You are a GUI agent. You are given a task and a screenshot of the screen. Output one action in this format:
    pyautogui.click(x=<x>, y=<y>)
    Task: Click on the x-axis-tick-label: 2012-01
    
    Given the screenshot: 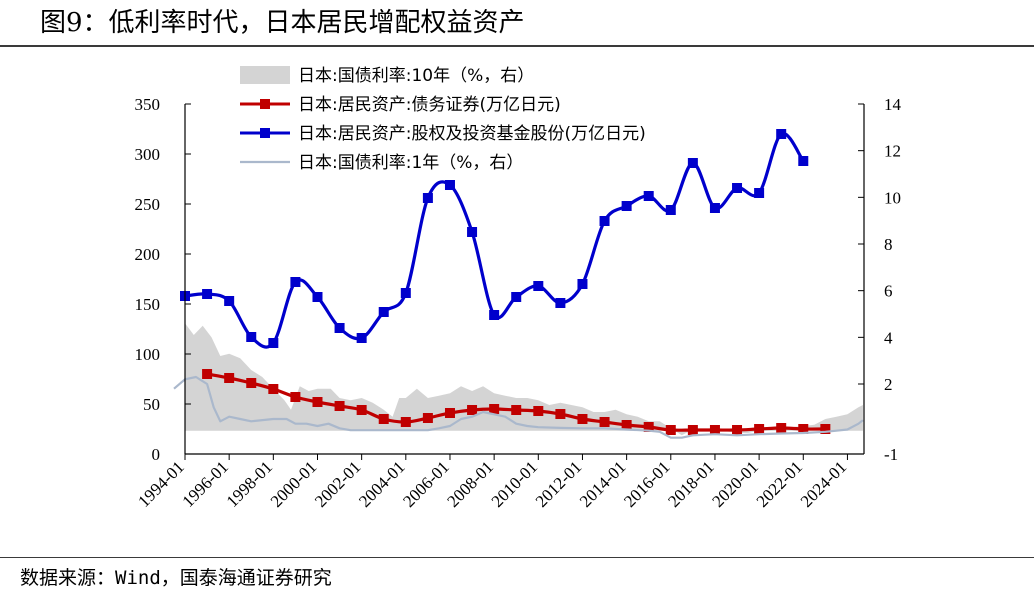 What is the action you would take?
    pyautogui.click(x=559, y=484)
    